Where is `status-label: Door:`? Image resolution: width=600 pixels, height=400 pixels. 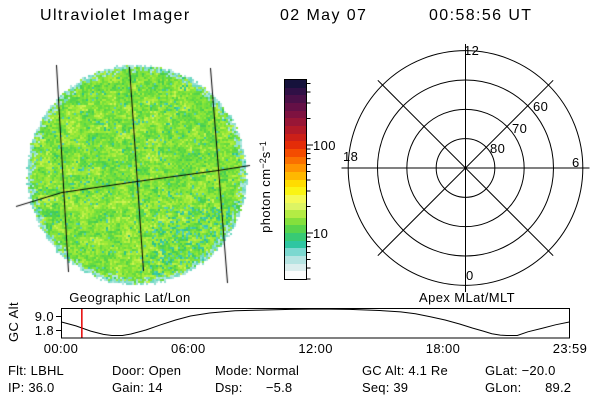 status-label: Door: is located at coordinates (130, 370).